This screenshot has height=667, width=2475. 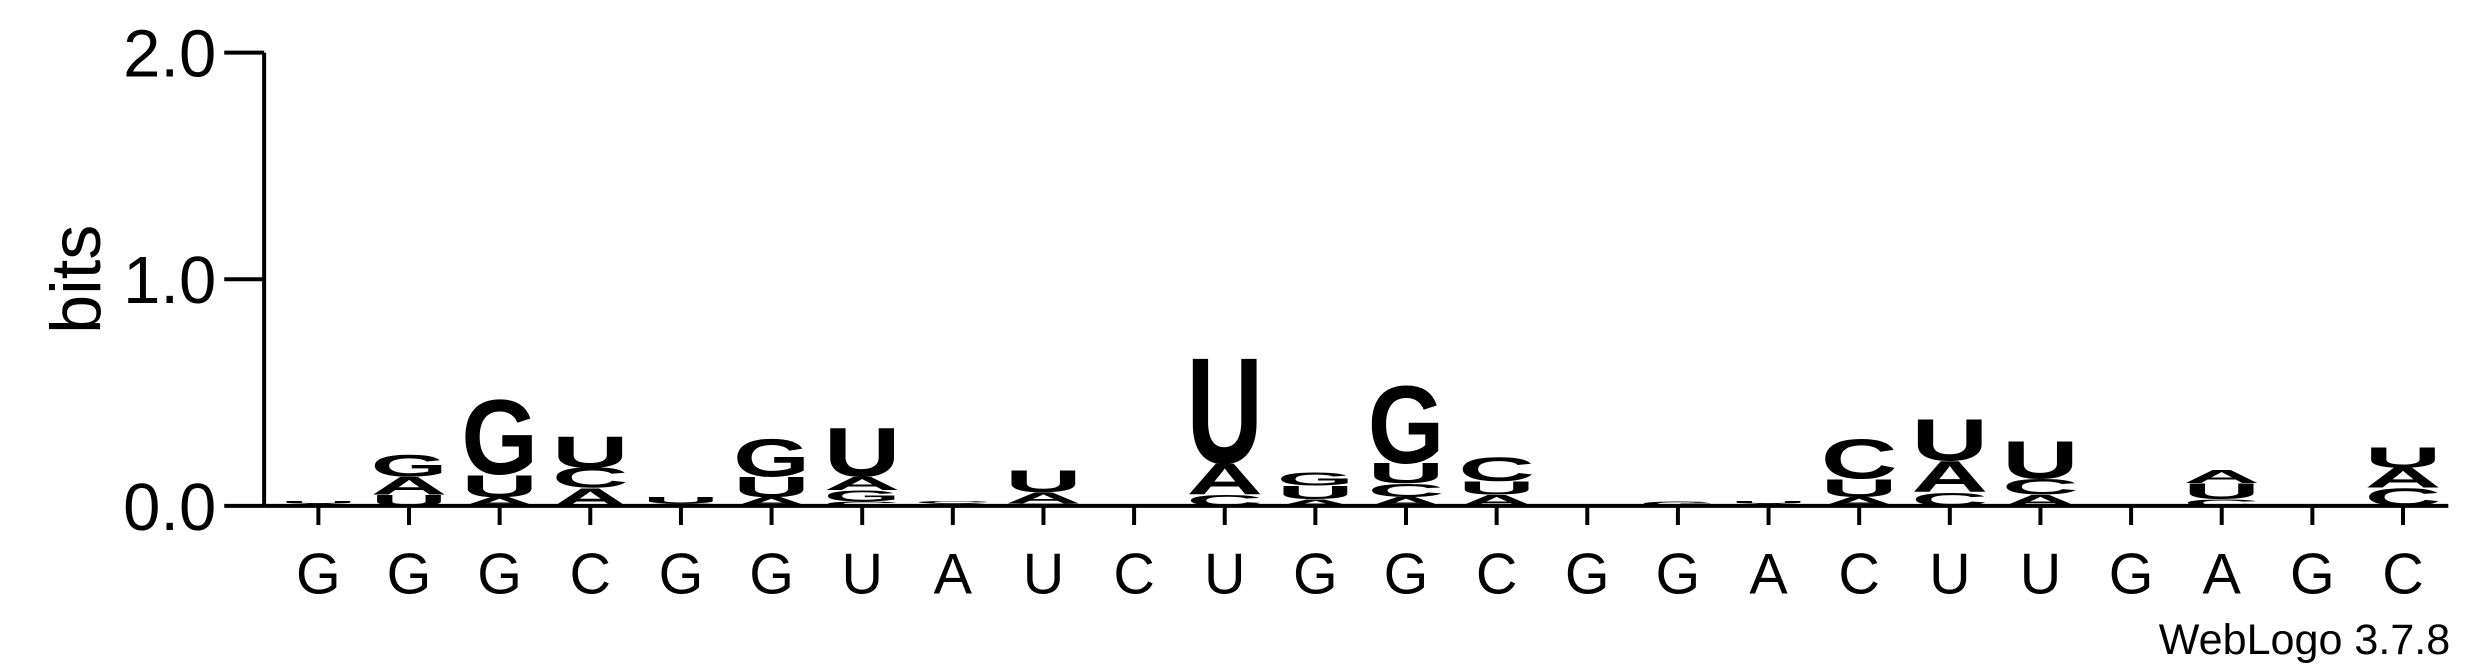 I want to click on y-tick-label: 2.0, so click(x=169, y=54).